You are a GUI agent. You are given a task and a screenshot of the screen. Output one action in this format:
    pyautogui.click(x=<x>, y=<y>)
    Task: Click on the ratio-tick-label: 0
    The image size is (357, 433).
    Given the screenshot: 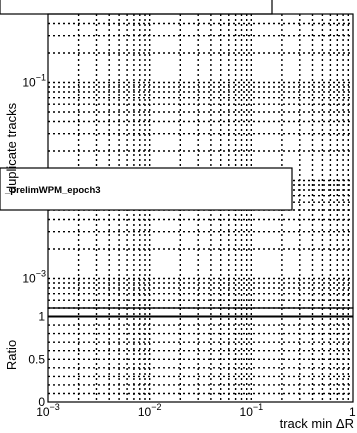 What is the action you would take?
    pyautogui.click(x=41, y=402)
    